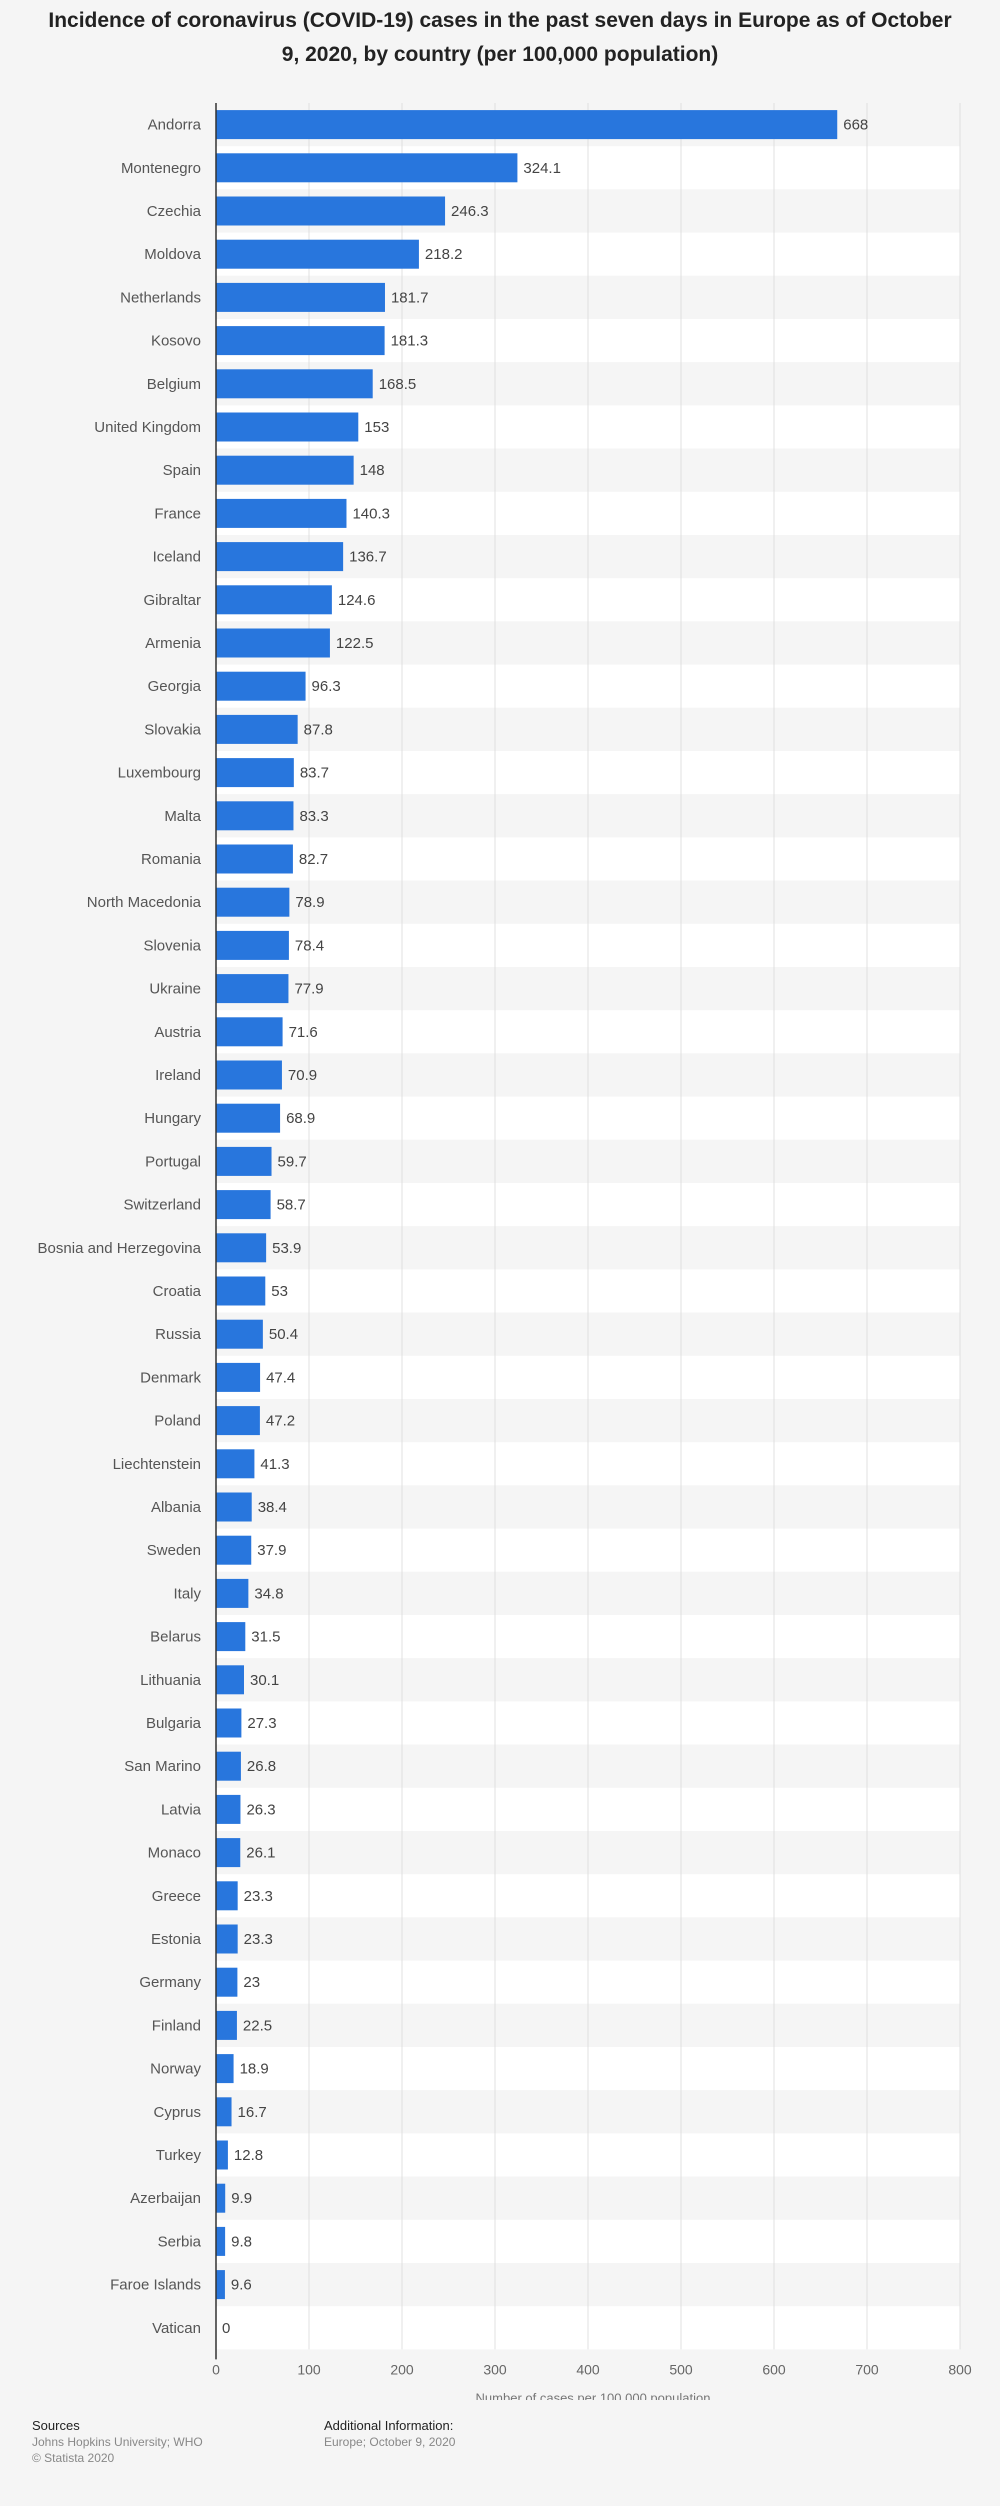 Image resolution: width=1000 pixels, height=2506 pixels. I want to click on category-label: Georgia, so click(175, 686).